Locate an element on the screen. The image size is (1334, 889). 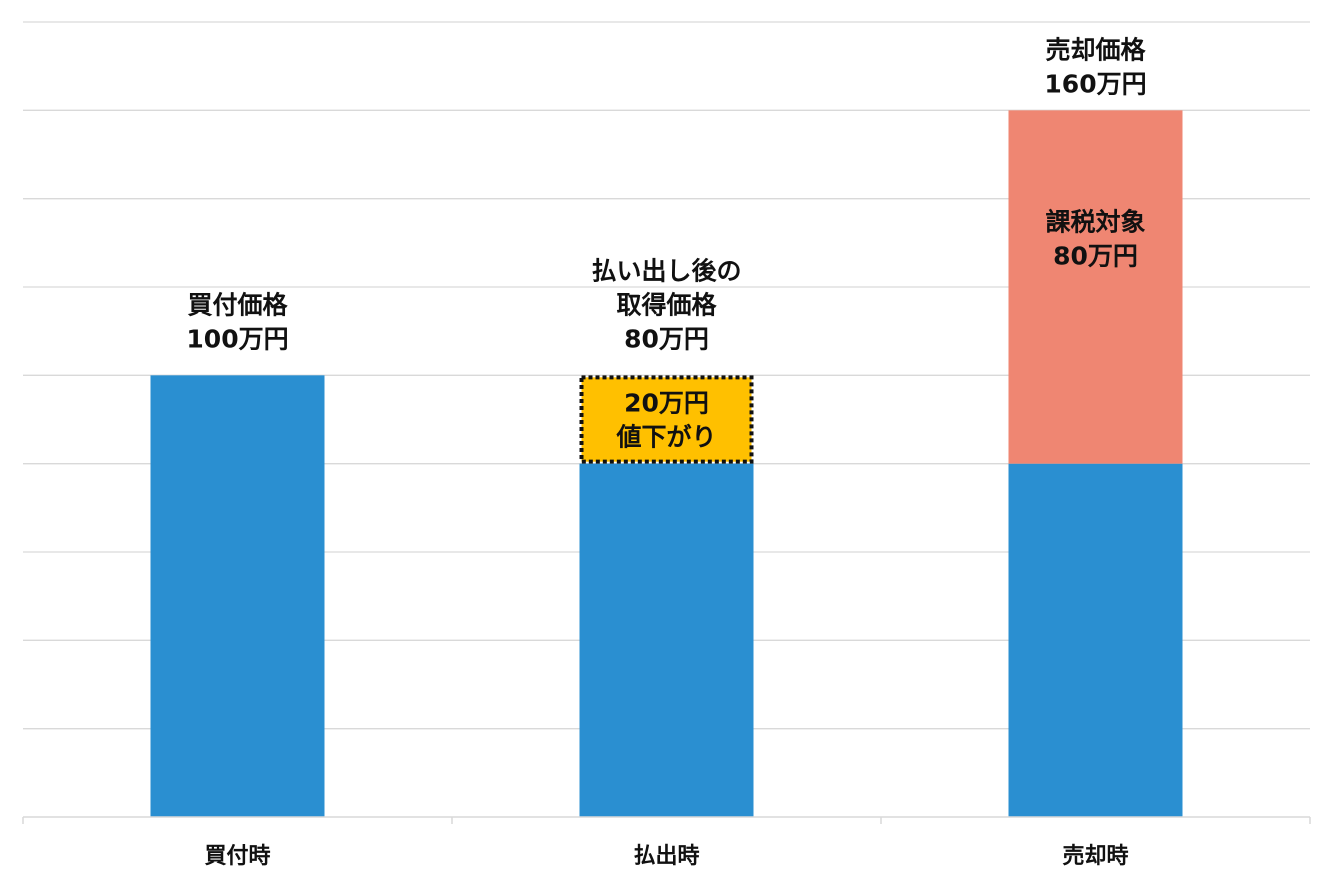
category-label-withdraw: 払出時 is located at coordinates (666, 856).